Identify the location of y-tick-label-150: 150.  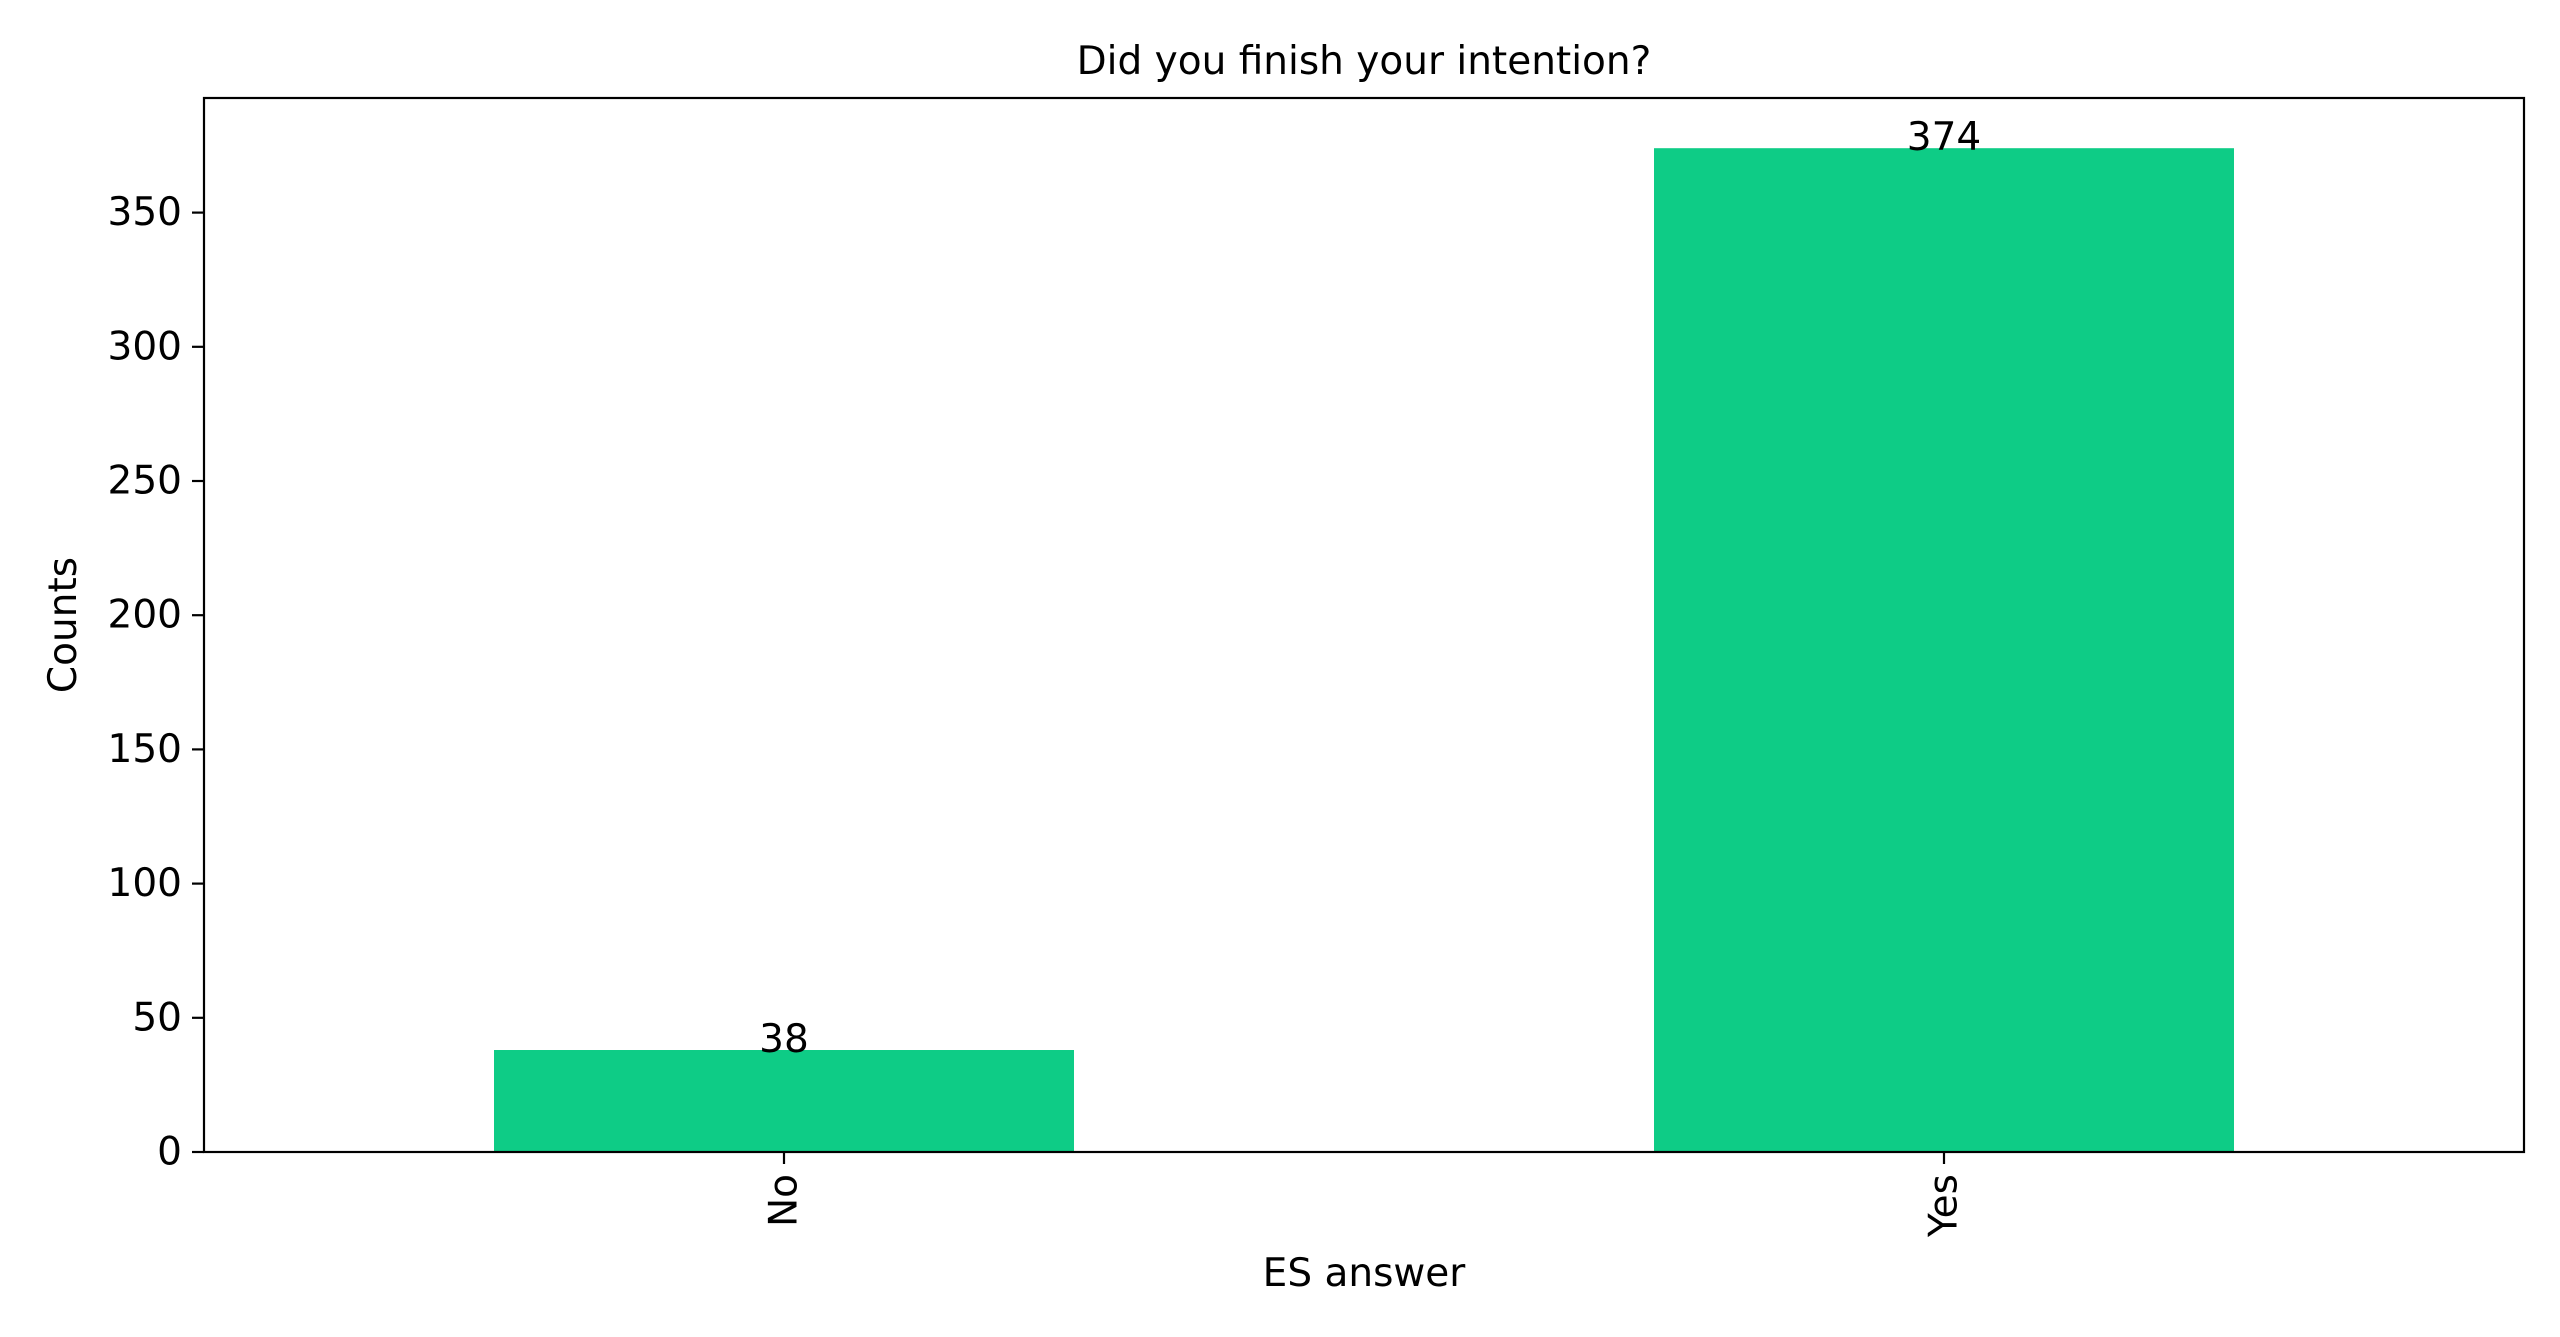
(145, 749).